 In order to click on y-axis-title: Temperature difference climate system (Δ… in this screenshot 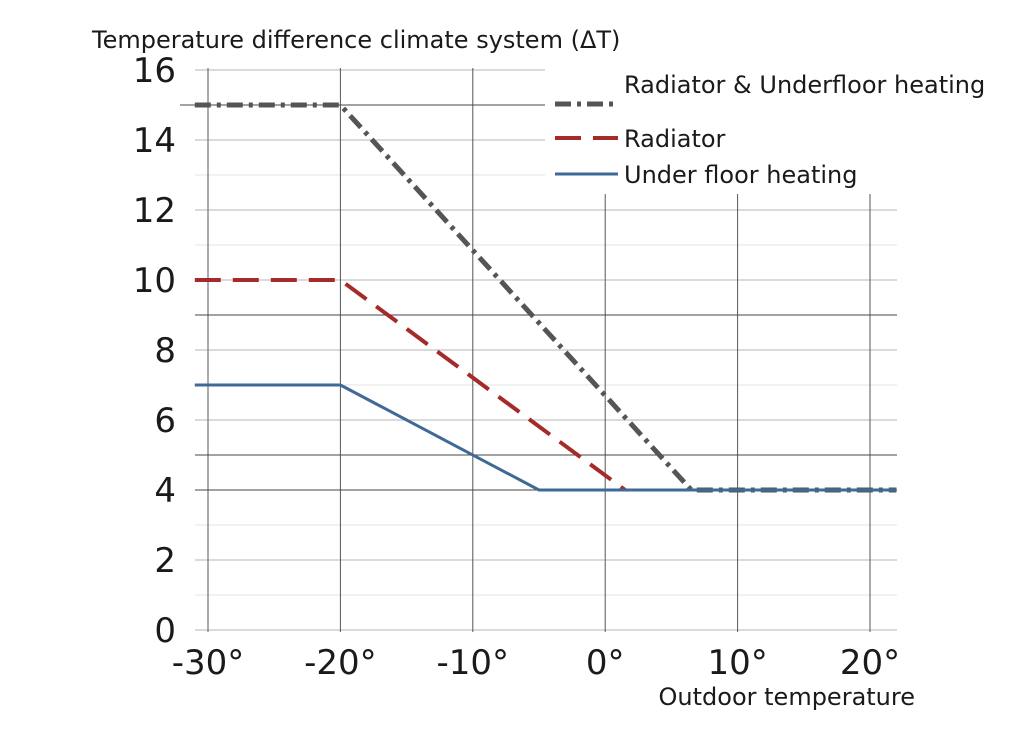, I will do `click(355, 40)`.